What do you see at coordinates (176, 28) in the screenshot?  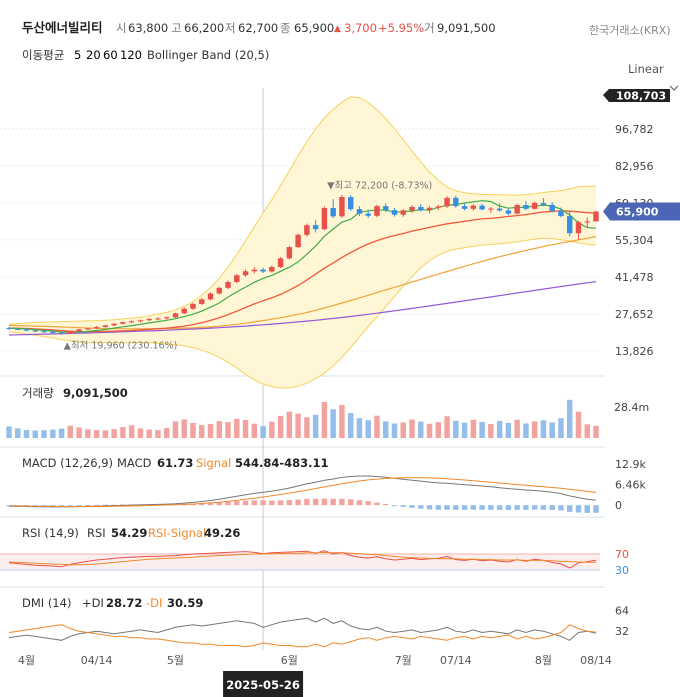 I see `high-label: 고` at bounding box center [176, 28].